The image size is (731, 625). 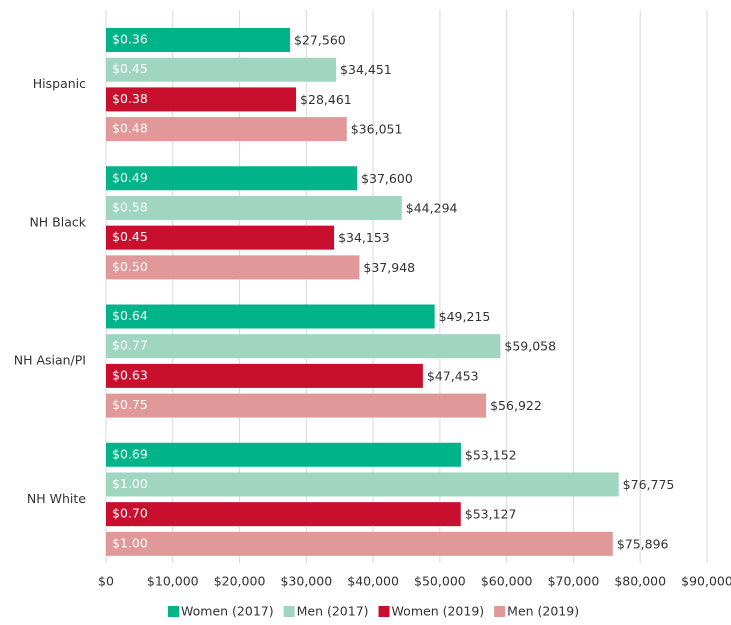 What do you see at coordinates (491, 454) in the screenshot?
I see `value-label: $53,152` at bounding box center [491, 454].